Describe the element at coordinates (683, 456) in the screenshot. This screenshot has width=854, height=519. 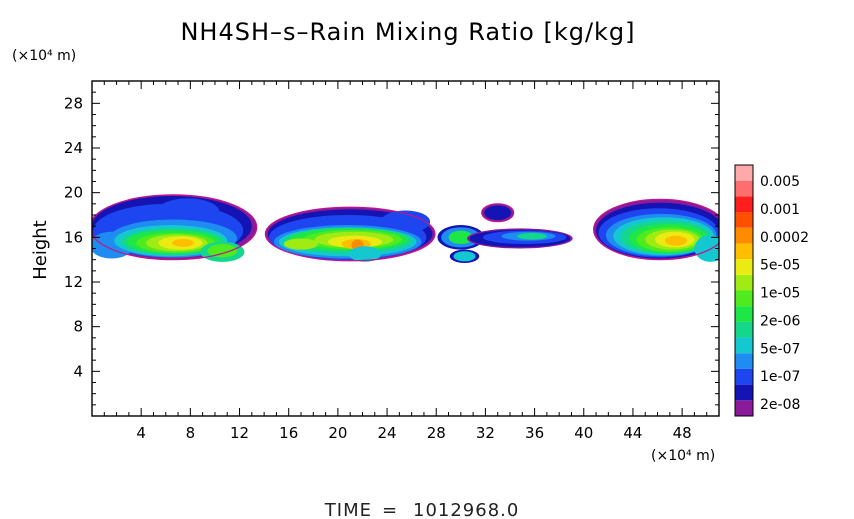
I see `x-axis-unit: (×10⁴ m)` at that location.